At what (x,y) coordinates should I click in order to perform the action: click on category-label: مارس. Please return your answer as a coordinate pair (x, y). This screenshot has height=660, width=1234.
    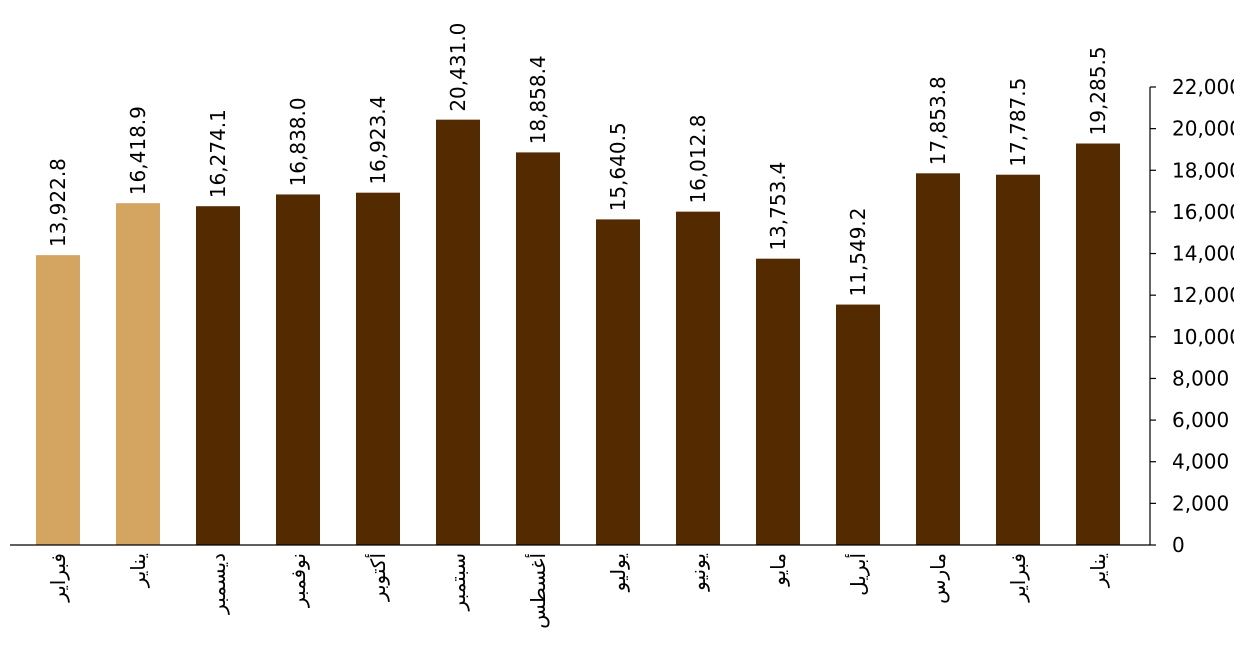
    Looking at the image, I should click on (938, 578).